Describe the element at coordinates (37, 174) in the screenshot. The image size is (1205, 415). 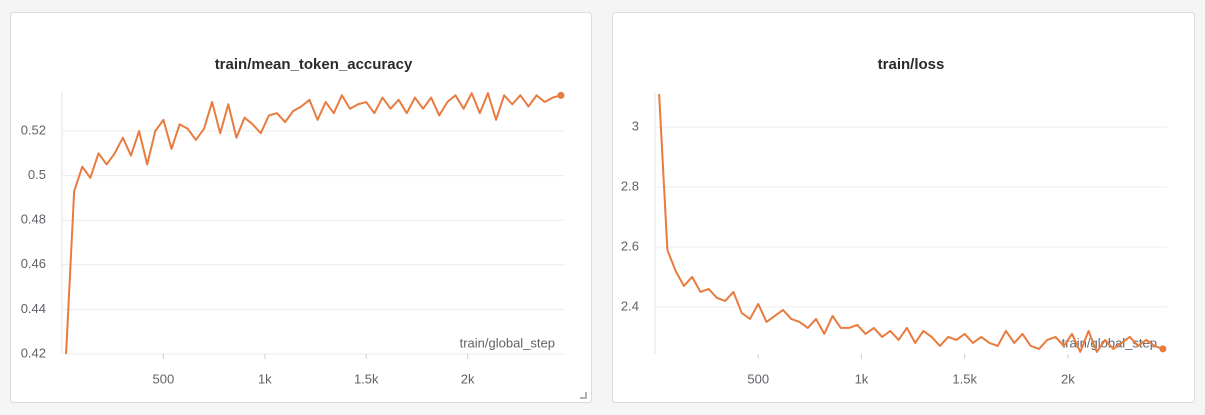
I see `y-tick-label: 0.5` at that location.